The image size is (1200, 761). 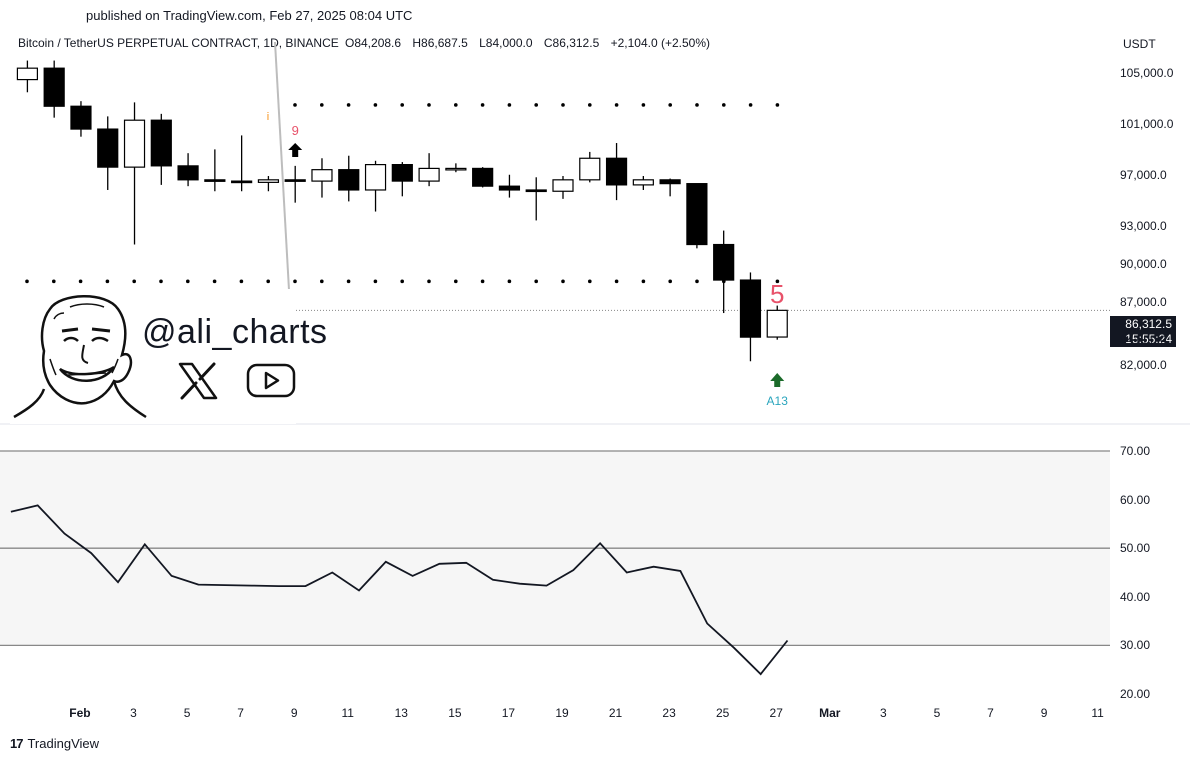 What do you see at coordinates (776, 713) in the screenshot?
I see `time-tick-label: 27` at bounding box center [776, 713].